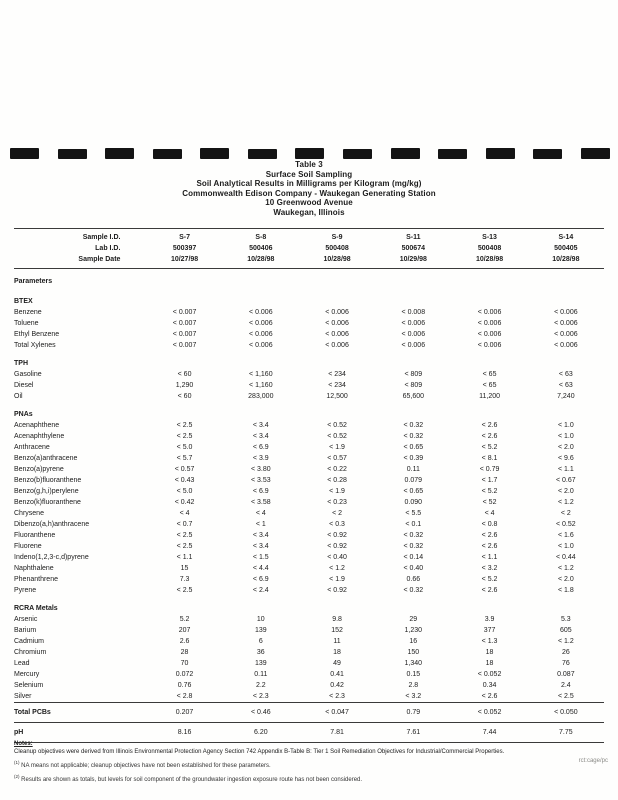 This screenshot has height=800, width=618. What do you see at coordinates (565, 535) in the screenshot?
I see `cell-value: < 1.6` at bounding box center [565, 535].